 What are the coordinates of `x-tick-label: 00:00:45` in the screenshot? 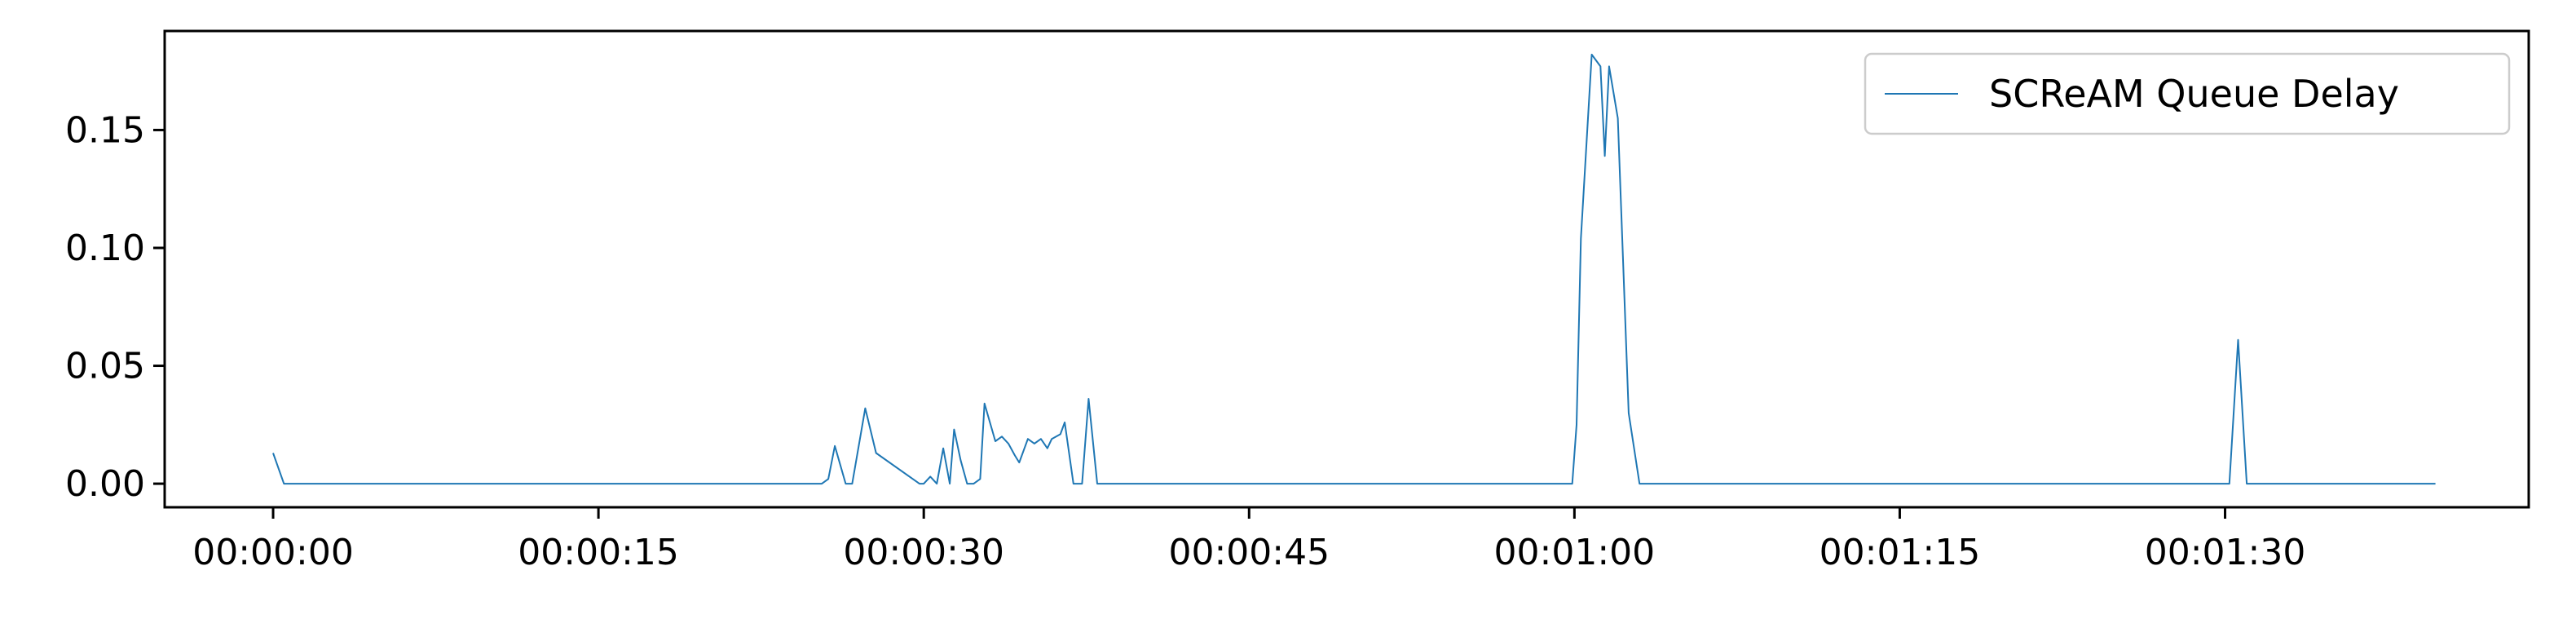 It's located at (1249, 552).